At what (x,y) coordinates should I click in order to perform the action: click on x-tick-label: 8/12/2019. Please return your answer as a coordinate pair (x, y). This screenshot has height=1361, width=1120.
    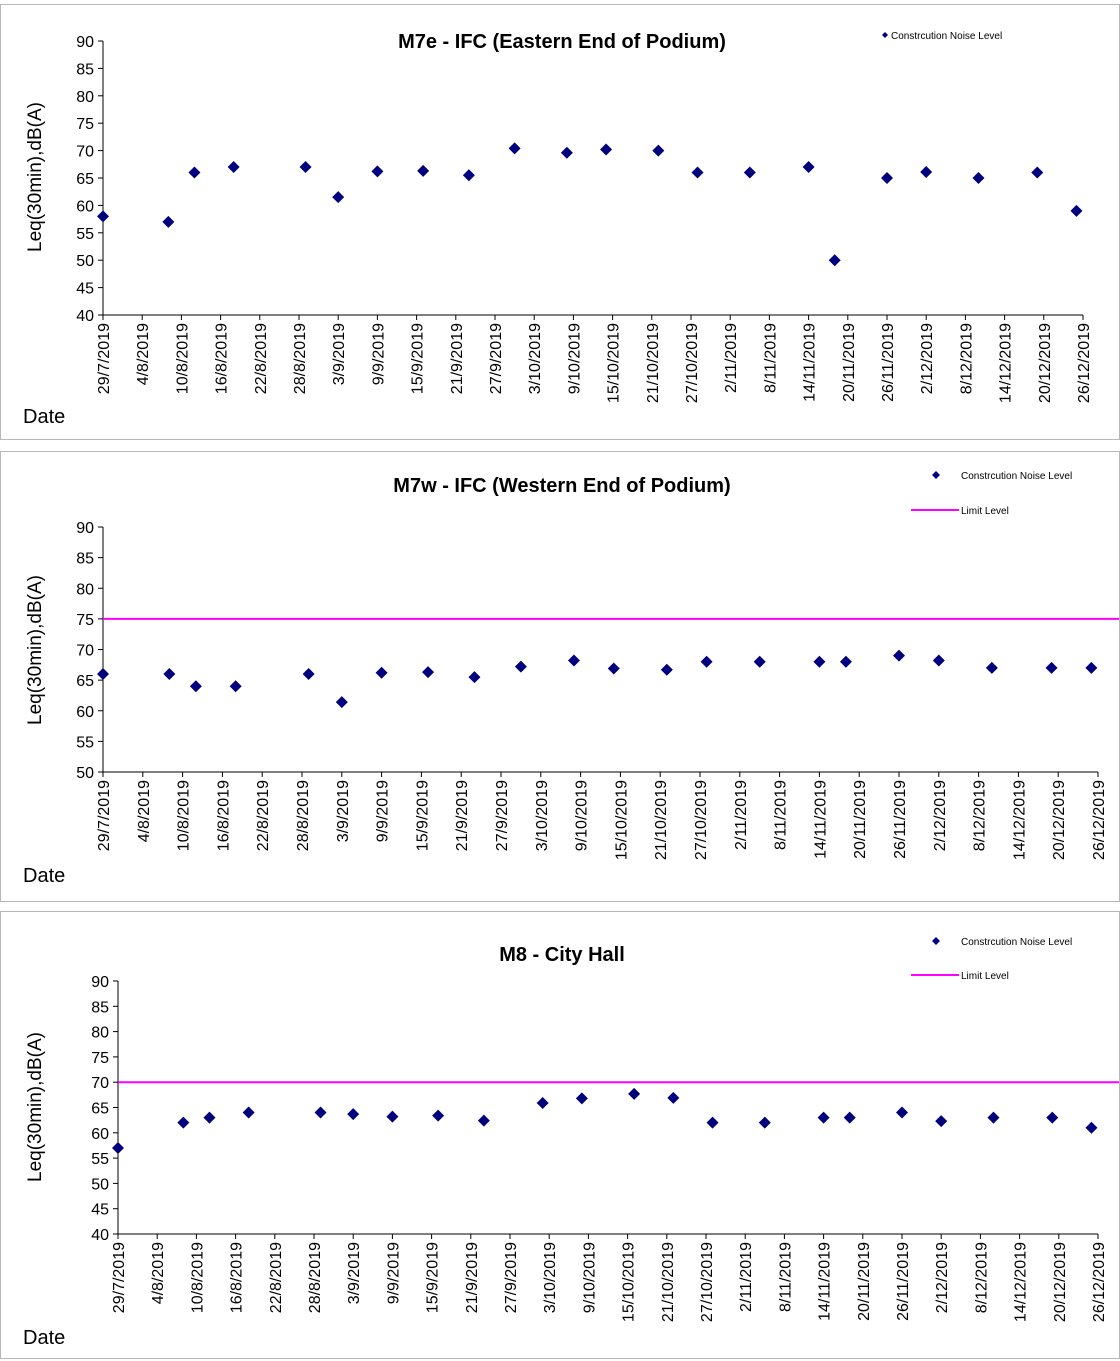
    Looking at the image, I should click on (980, 815).